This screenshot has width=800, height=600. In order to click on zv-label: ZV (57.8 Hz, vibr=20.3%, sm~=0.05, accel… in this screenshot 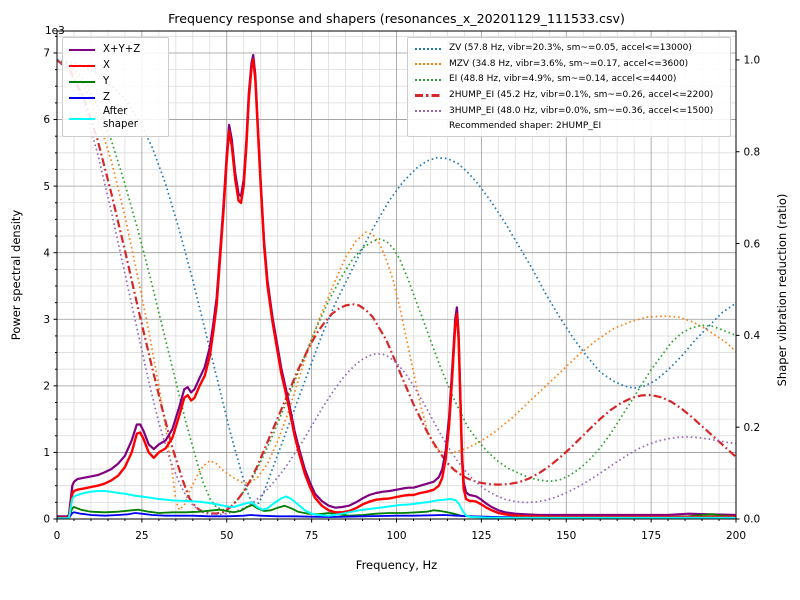, I will do `click(570, 48)`.